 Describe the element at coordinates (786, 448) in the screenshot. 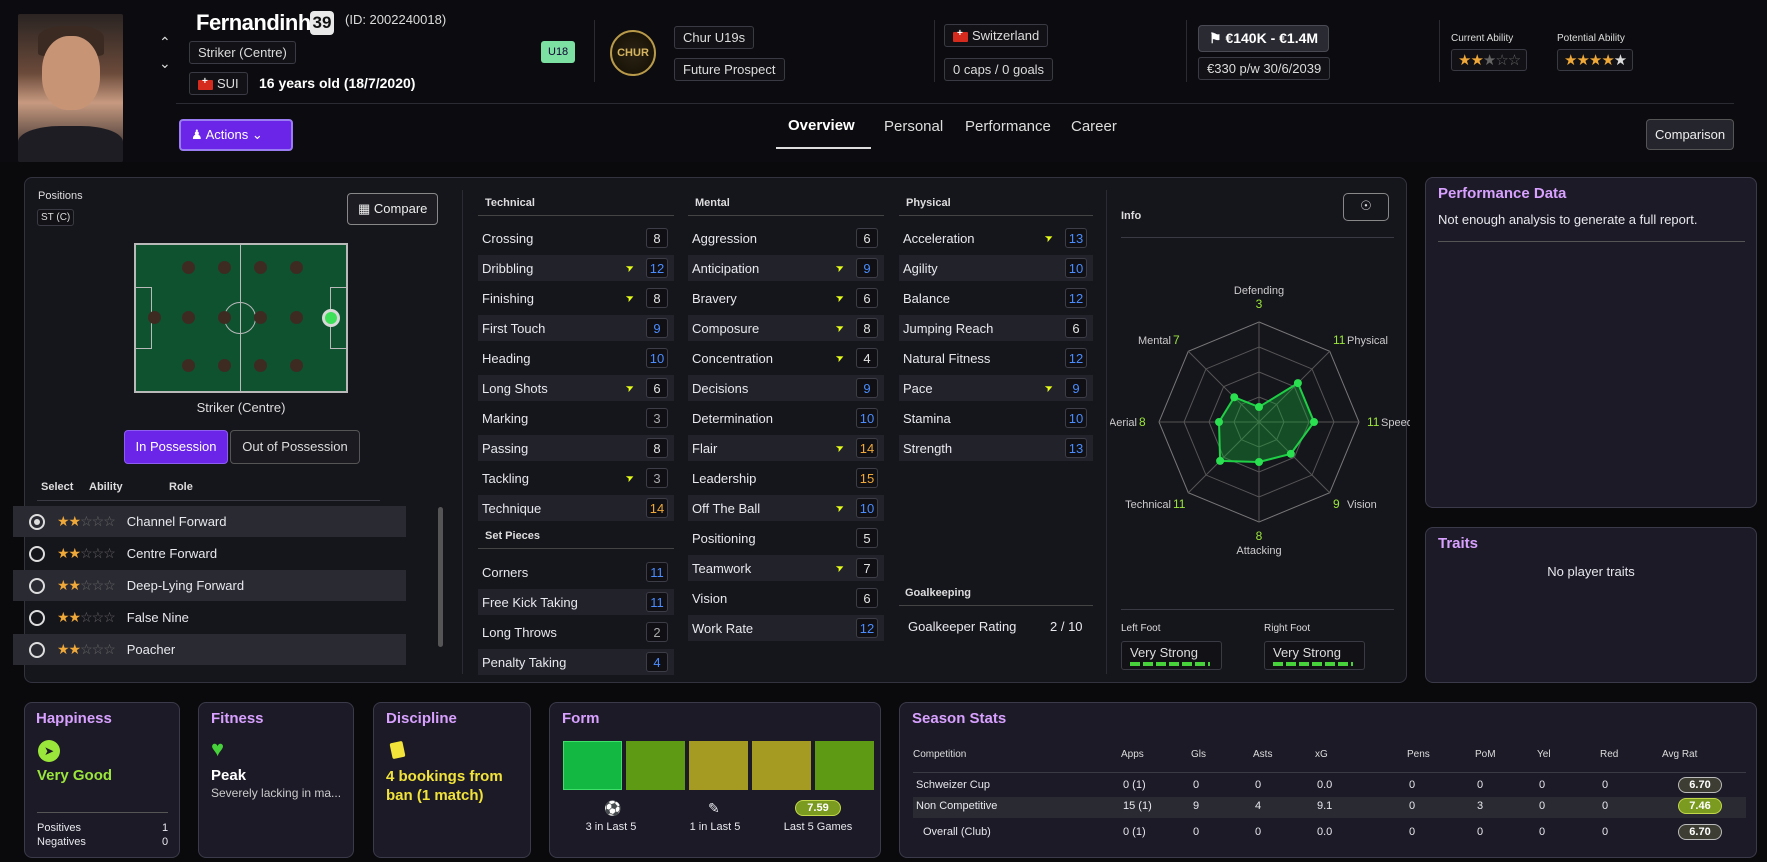

I see `attribute-row: Flair ➤ 14` at that location.